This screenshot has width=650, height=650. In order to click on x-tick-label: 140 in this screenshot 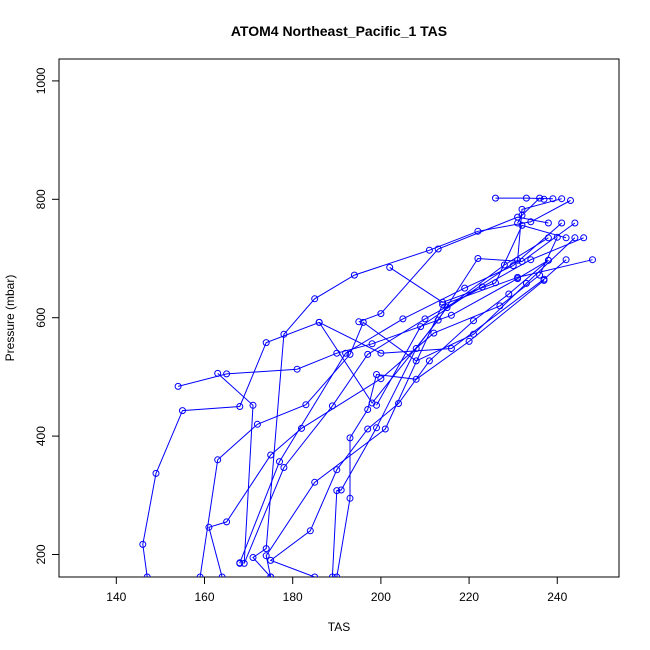, I will do `click(116, 597)`.